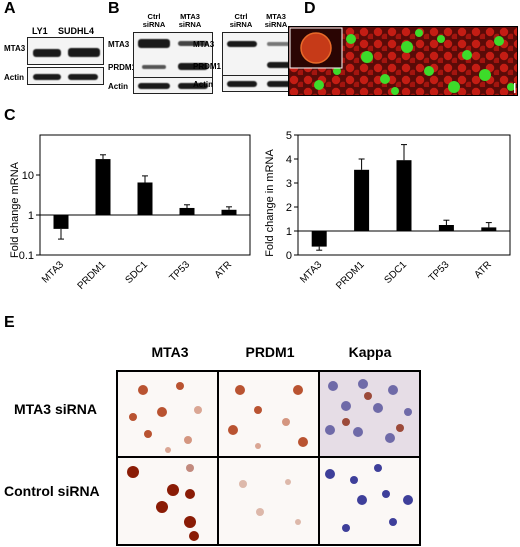 The width and height of the screenshot is (520, 547). Describe the element at coordinates (26, 256) in the screenshot. I see `y-tick-label: 0.1` at that location.